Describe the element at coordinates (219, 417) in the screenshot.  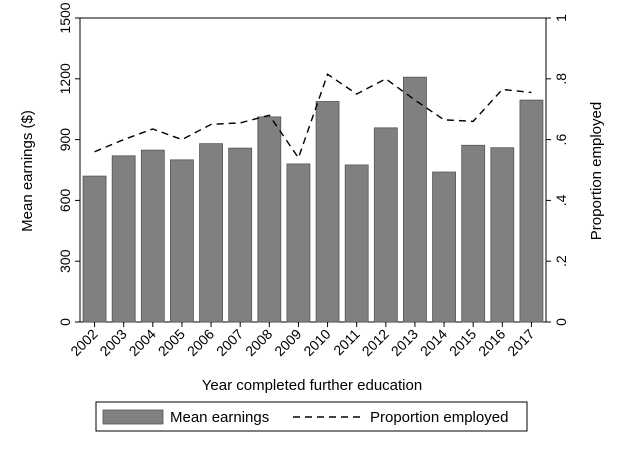
I see `legend-label-mean-earnings: Mean earnings` at that location.